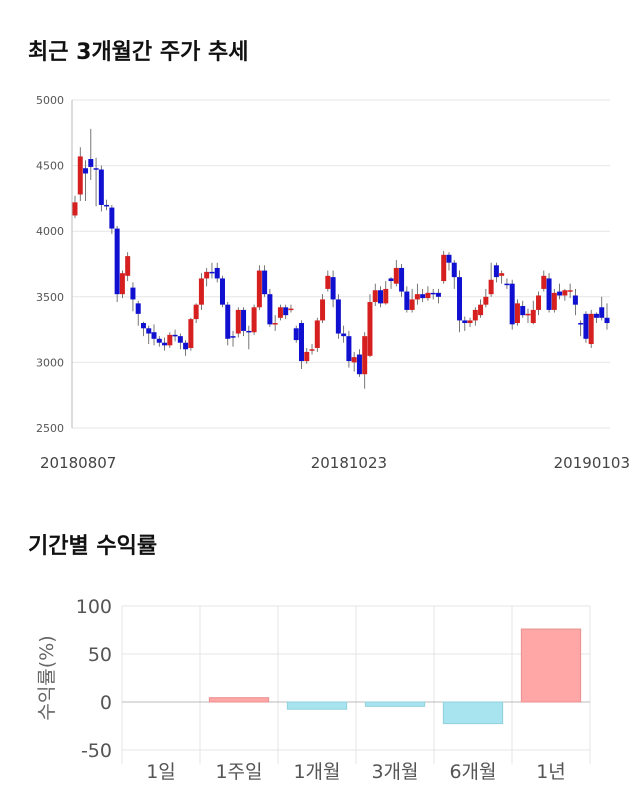 The width and height of the screenshot is (640, 810). Describe the element at coordinates (238, 772) in the screenshot. I see `x-tick-label: 1주일` at that location.